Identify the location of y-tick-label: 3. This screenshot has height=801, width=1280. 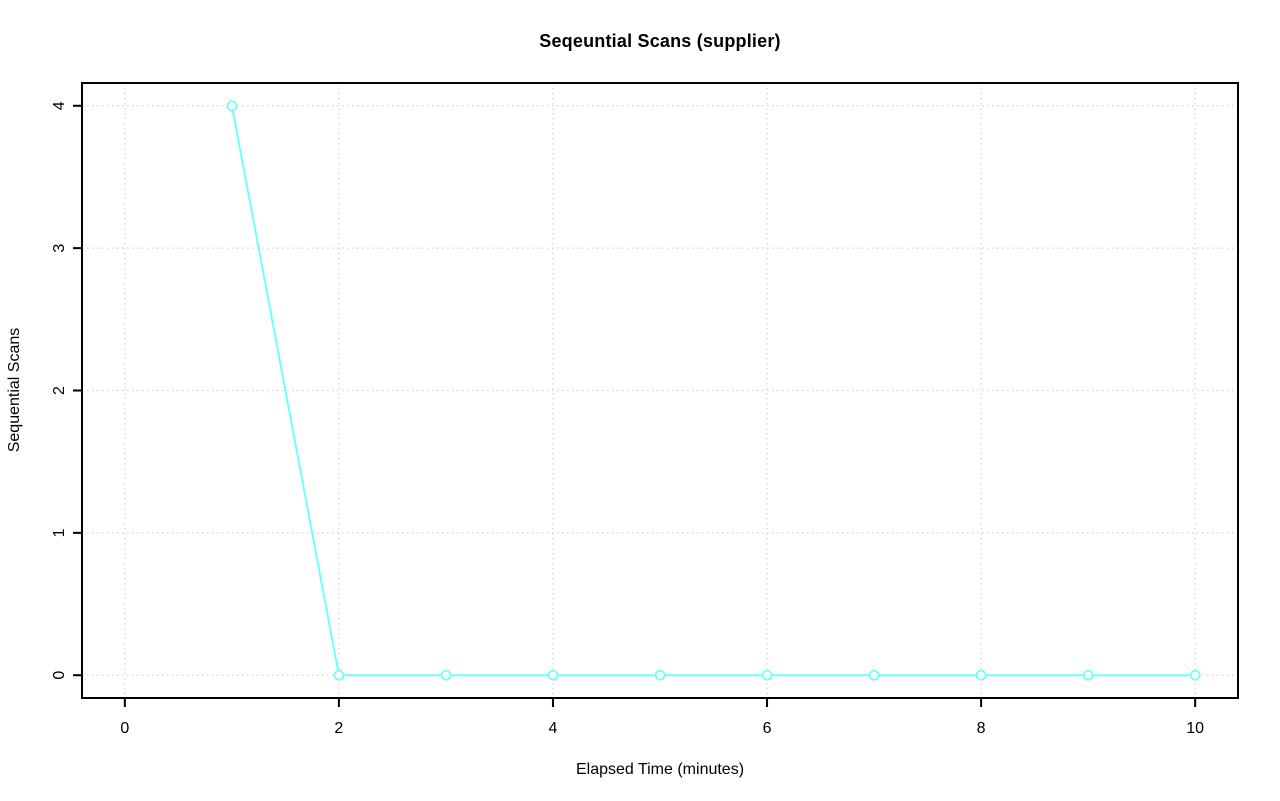
(59, 248).